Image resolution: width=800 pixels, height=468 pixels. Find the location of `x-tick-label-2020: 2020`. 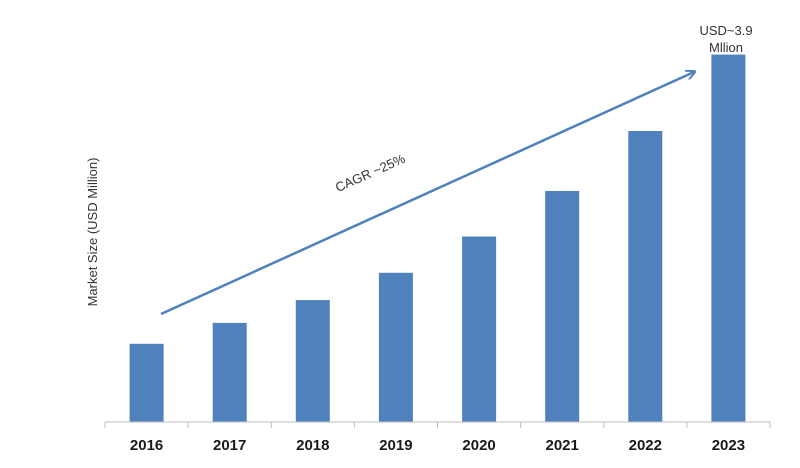

x-tick-label-2020: 2020 is located at coordinates (478, 445).